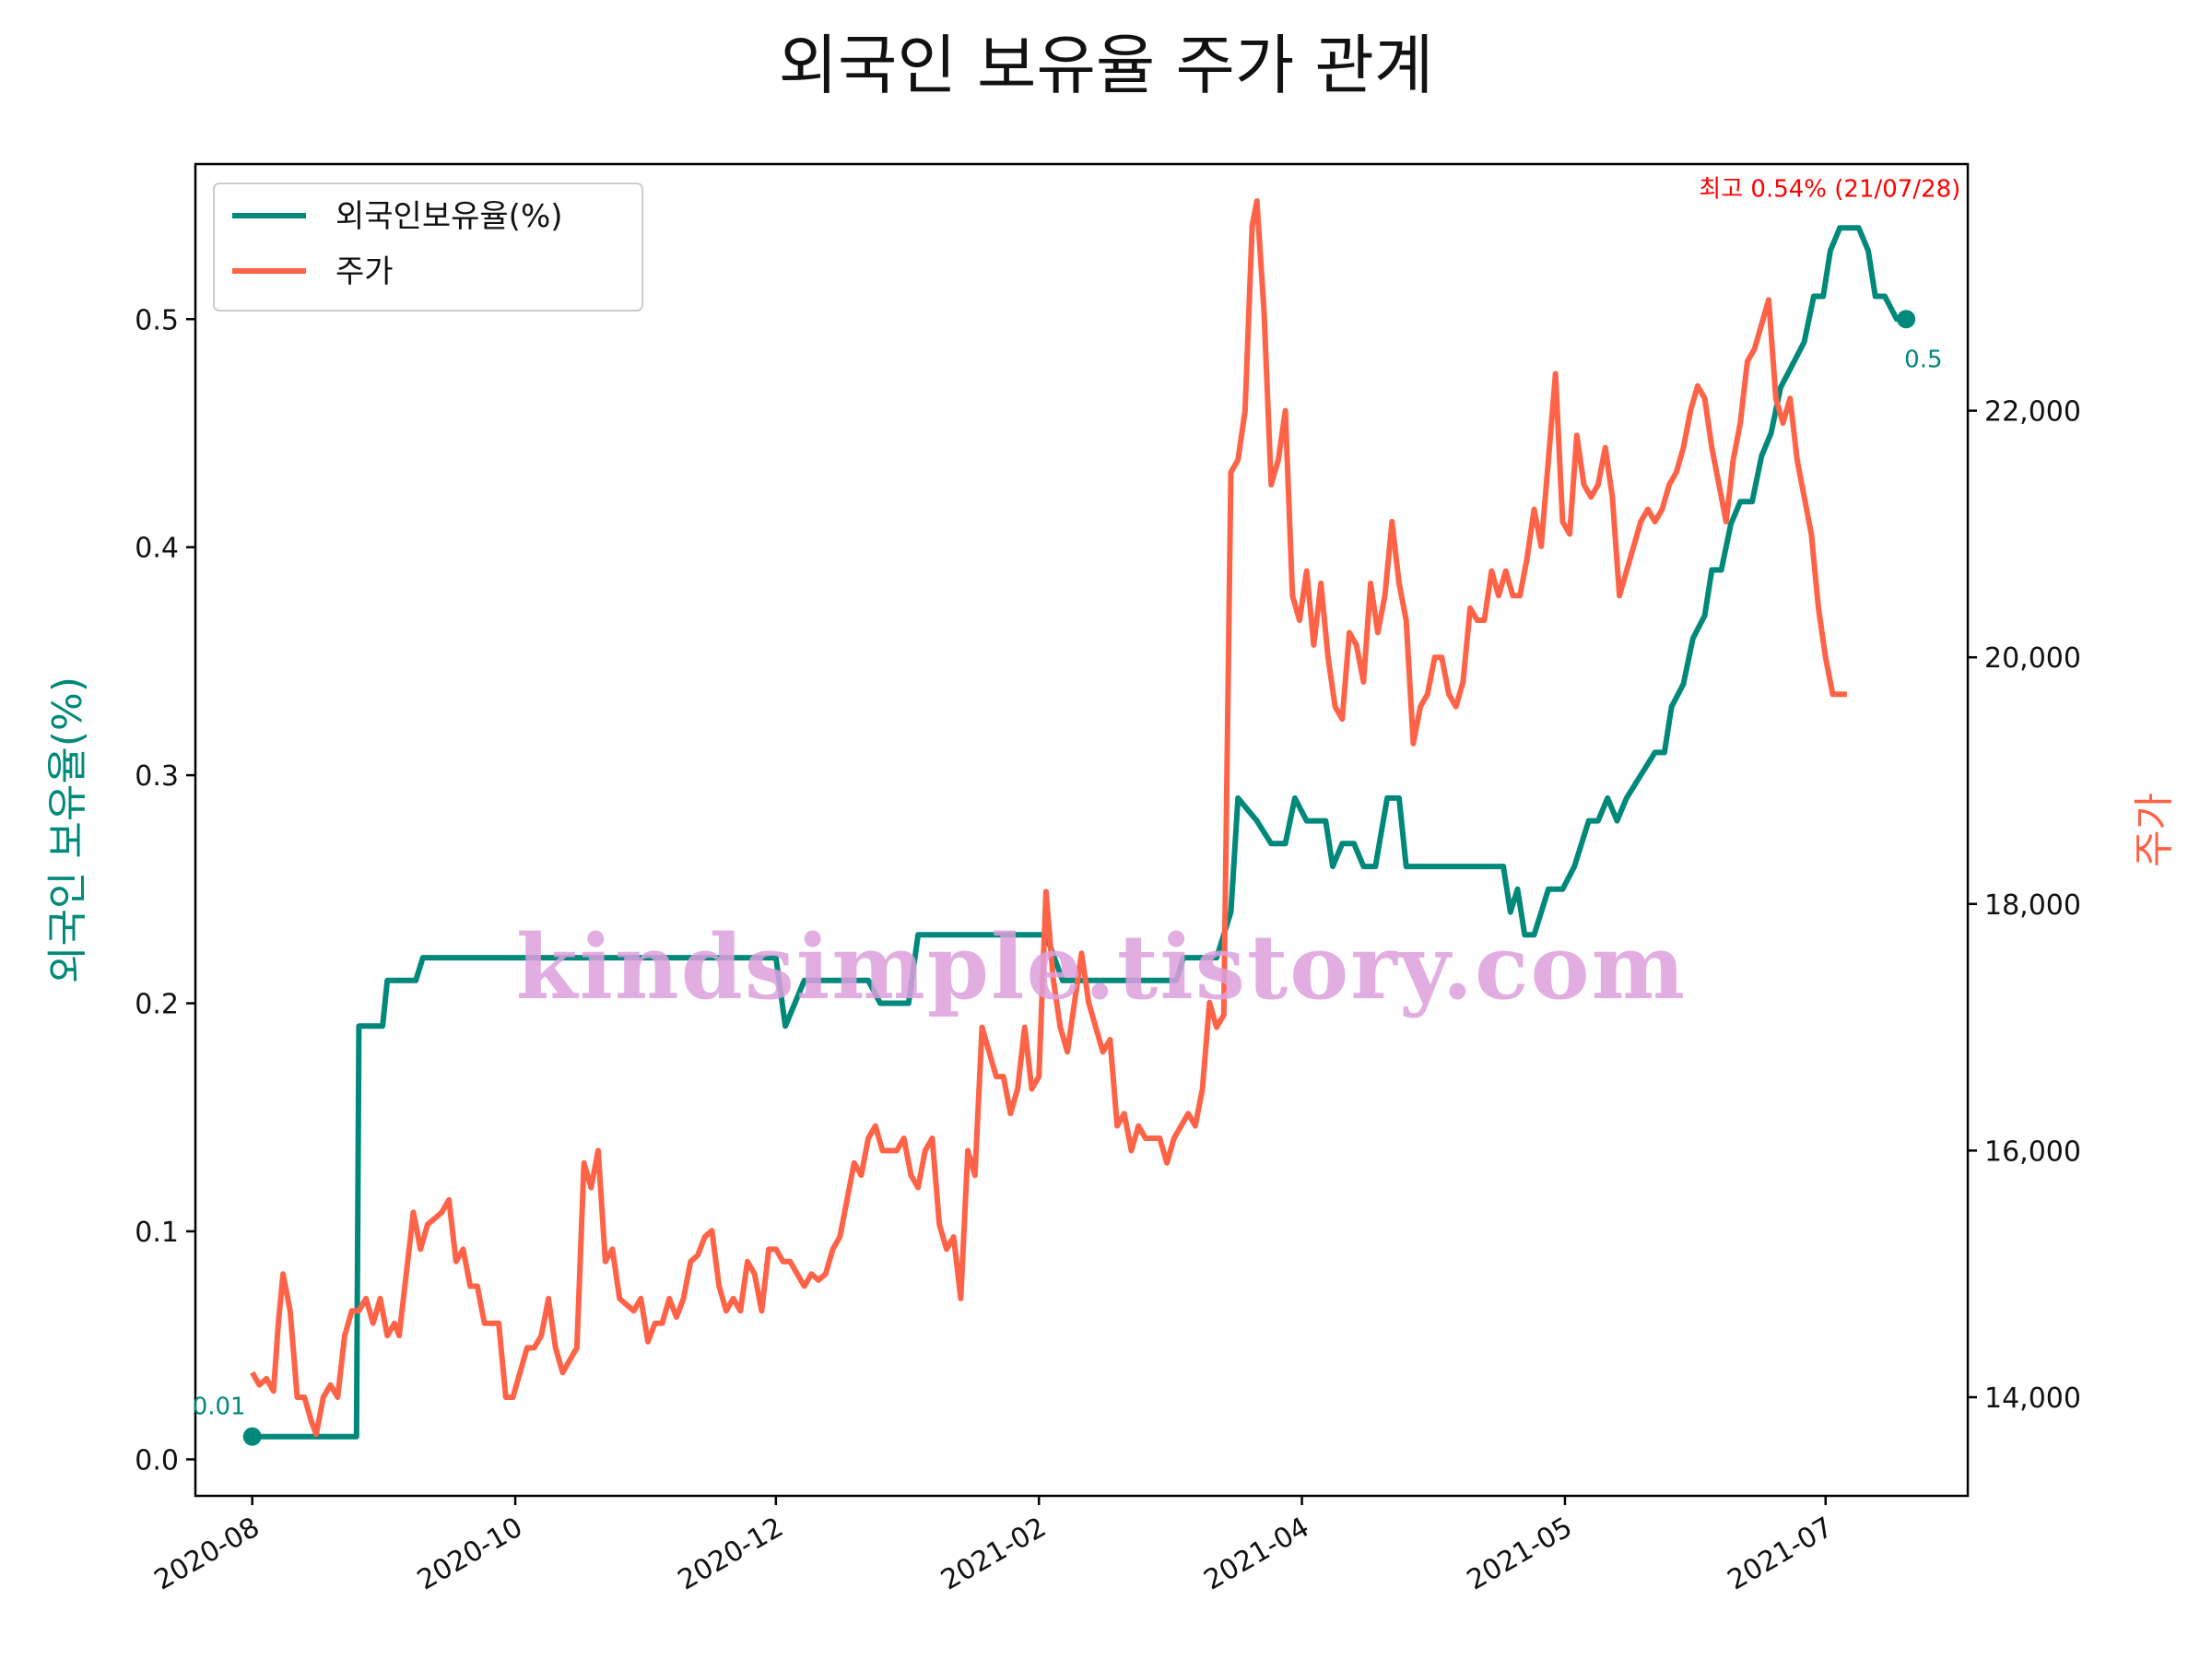 The height and width of the screenshot is (1659, 2212). I want to click on legend-label-ratio: 외국인보유율(%), so click(449, 216).